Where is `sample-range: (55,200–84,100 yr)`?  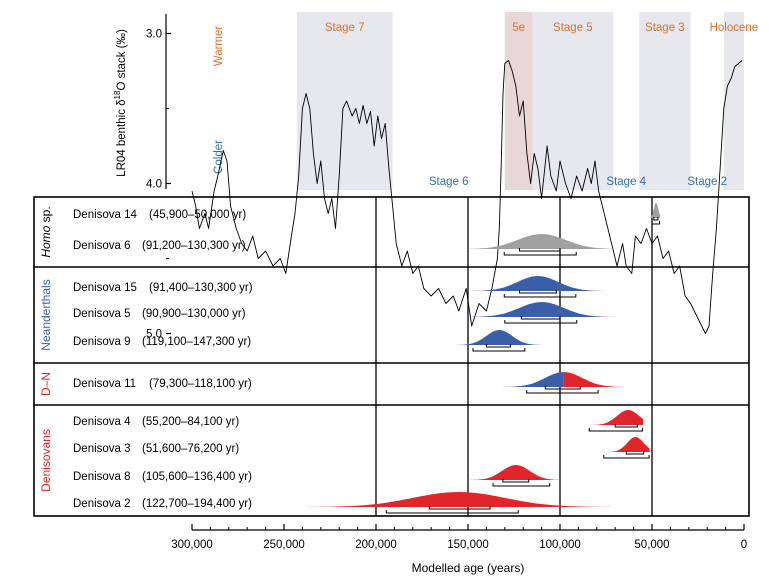
sample-range: (55,200–84,100 yr) is located at coordinates (190, 422).